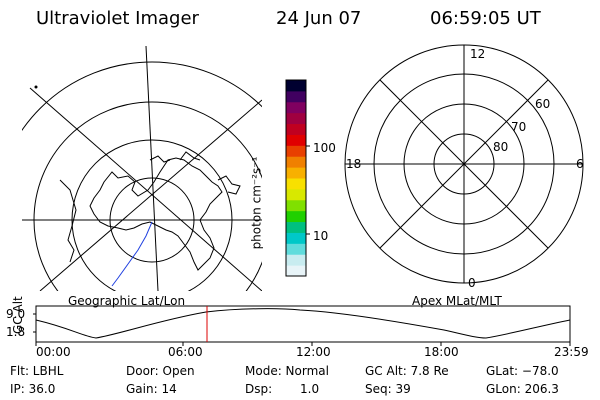  I want to click on xtick-1800: 18:00, so click(441, 352).